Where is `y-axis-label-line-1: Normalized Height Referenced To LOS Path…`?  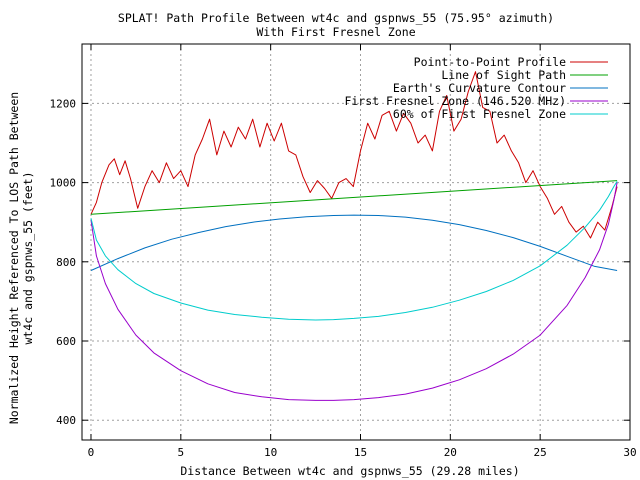 y-axis-label-line-1: Normalized Height Referenced To LOS Path… is located at coordinates (14, 258).